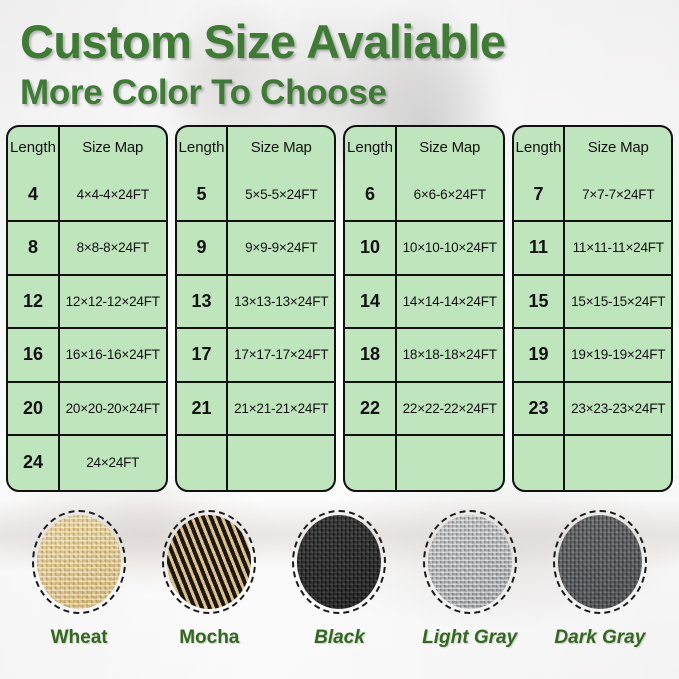  I want to click on cell-length: 6, so click(371, 195).